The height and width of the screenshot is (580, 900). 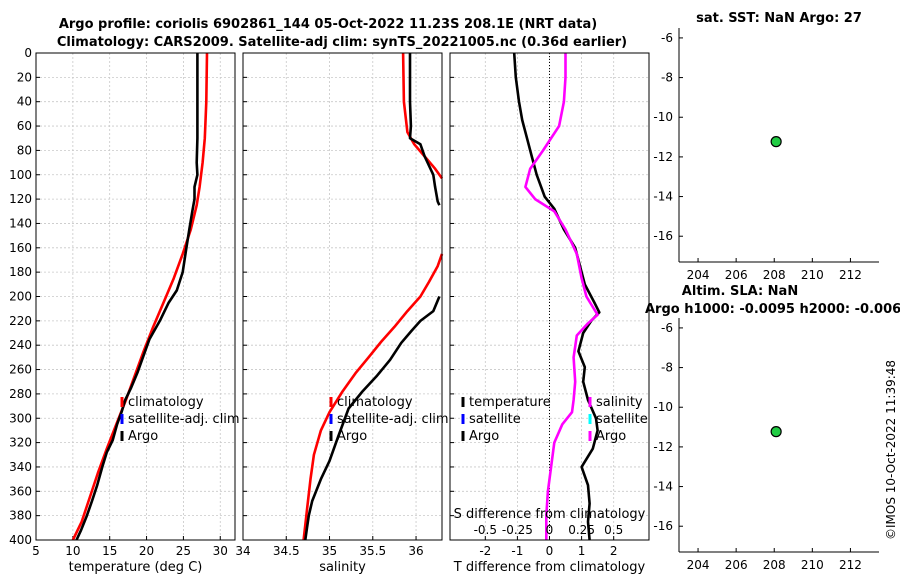 I want to click on temperature-ytick-label: 80, so click(x=24, y=150).